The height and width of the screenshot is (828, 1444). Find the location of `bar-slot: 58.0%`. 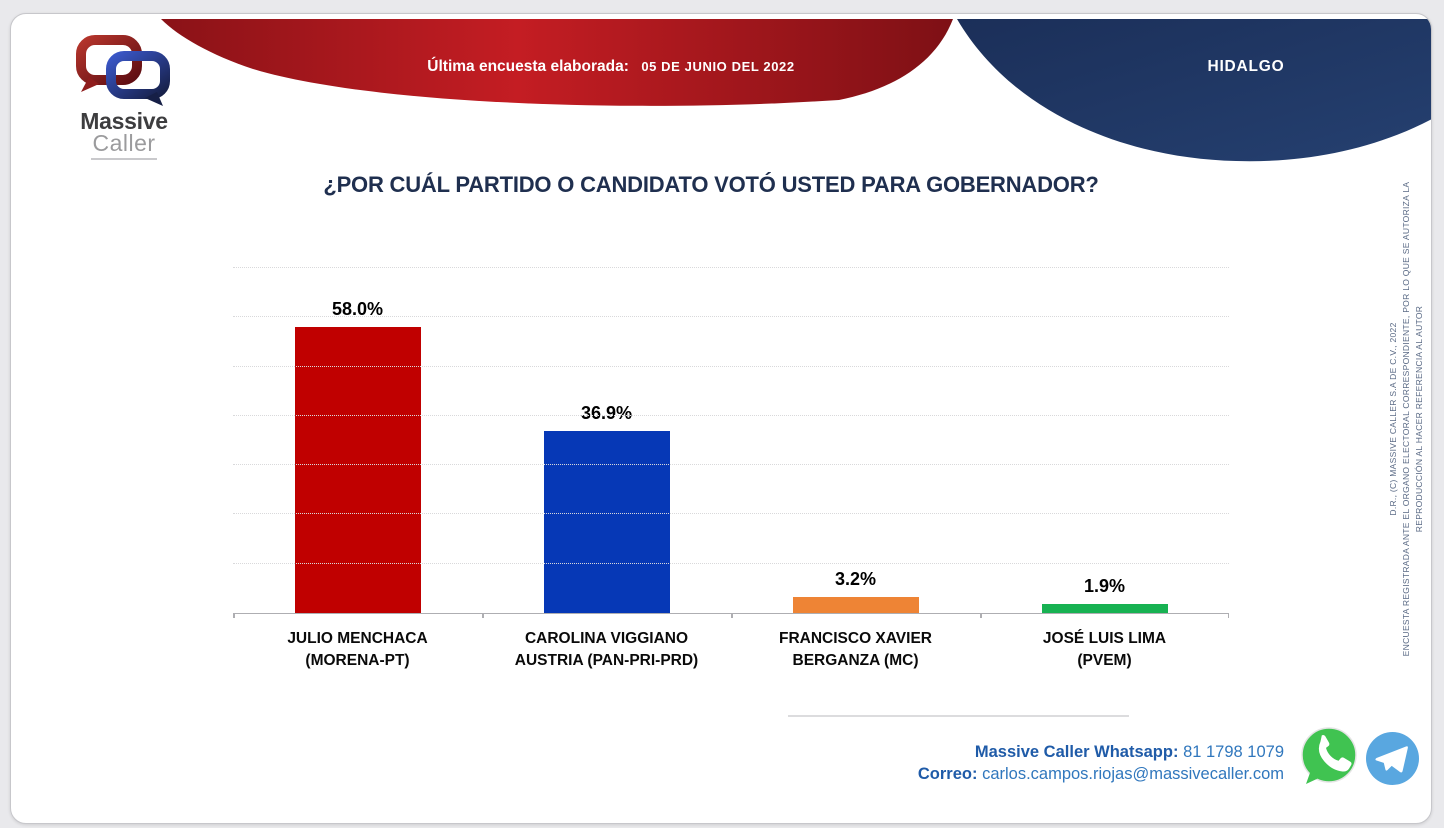

bar-slot: 58.0% is located at coordinates (357, 440).